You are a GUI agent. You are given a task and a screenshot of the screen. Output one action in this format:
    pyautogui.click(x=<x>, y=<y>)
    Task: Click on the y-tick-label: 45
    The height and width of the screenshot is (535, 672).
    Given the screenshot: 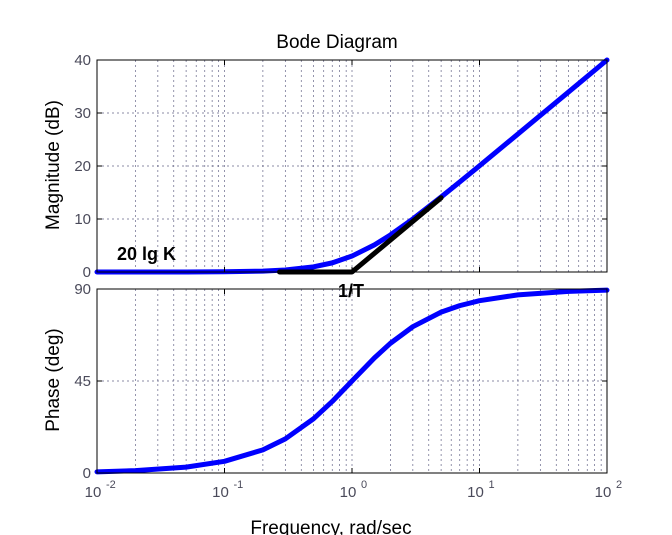 What is the action you would take?
    pyautogui.click(x=82, y=381)
    